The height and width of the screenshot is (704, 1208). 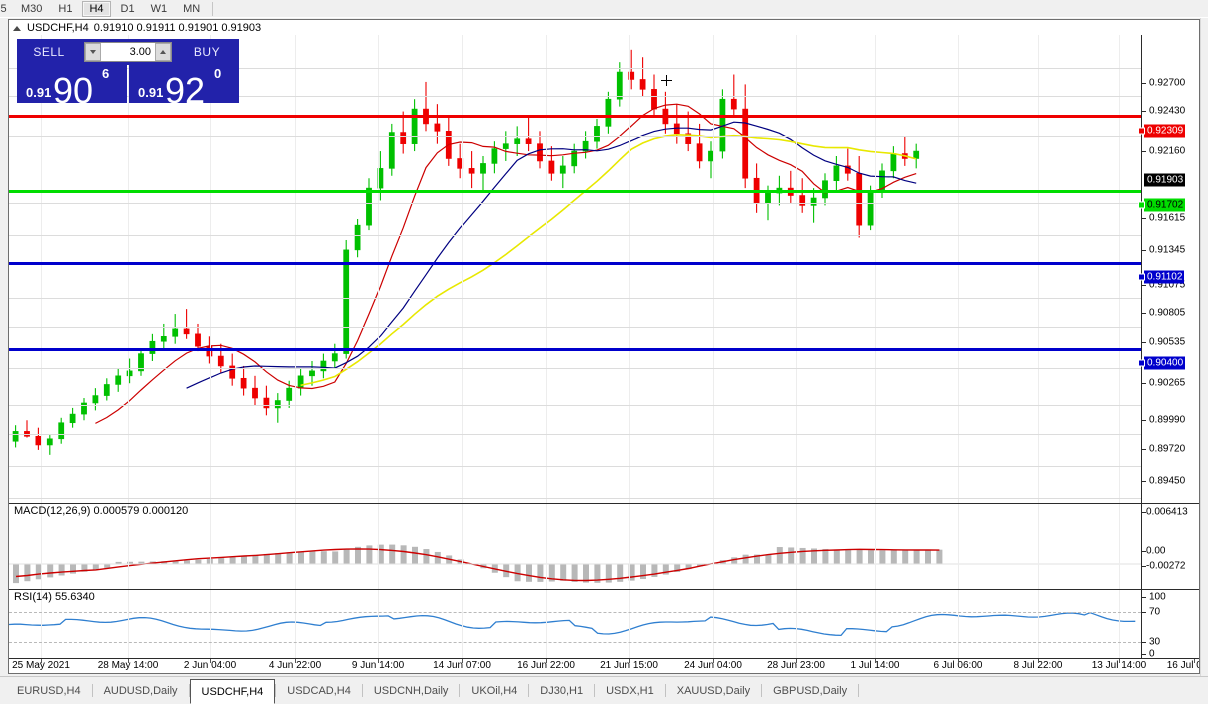 What do you see at coordinates (575, 564) in the screenshot?
I see `macd-series` at bounding box center [575, 564].